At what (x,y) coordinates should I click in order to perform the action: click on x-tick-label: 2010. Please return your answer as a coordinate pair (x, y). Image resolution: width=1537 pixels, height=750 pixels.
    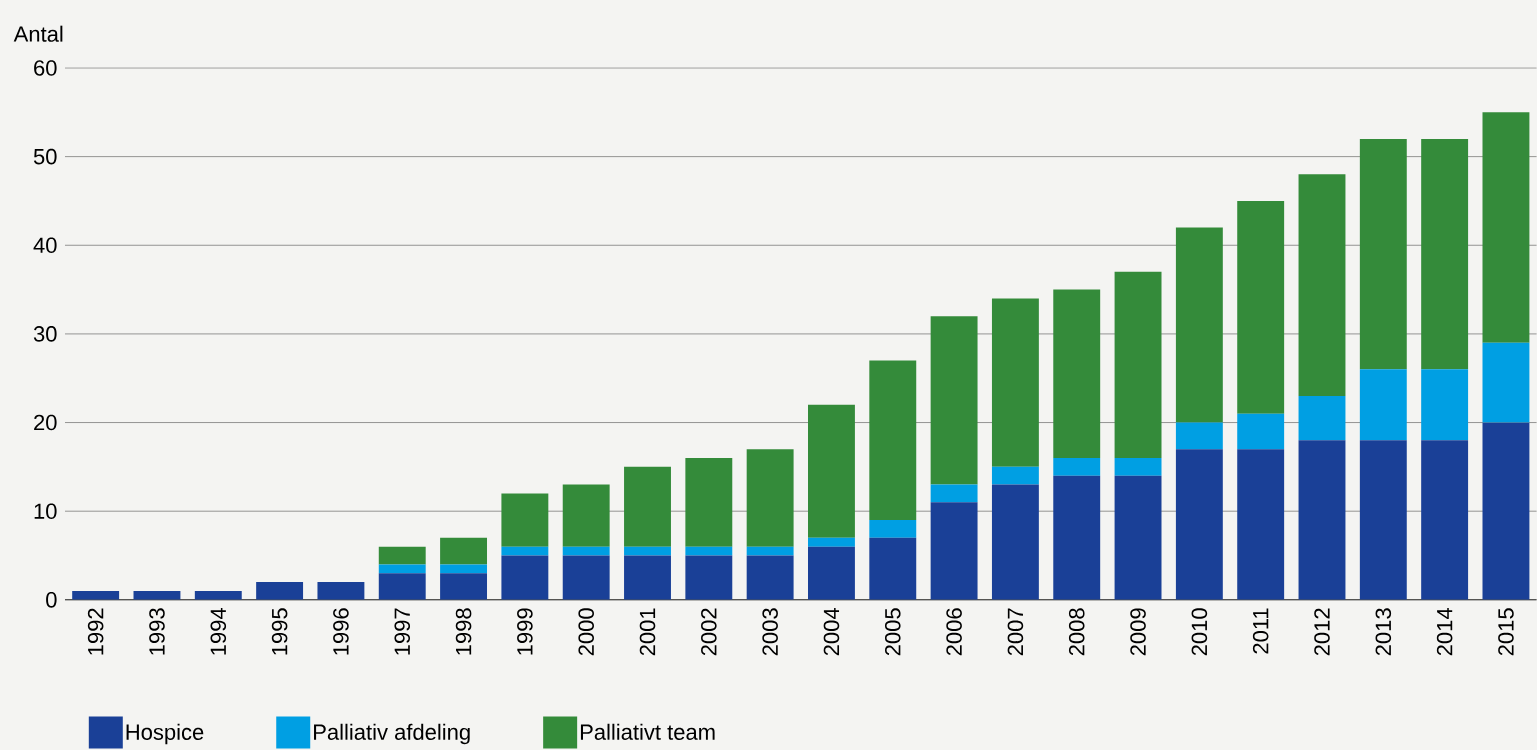
    Looking at the image, I should click on (1199, 631).